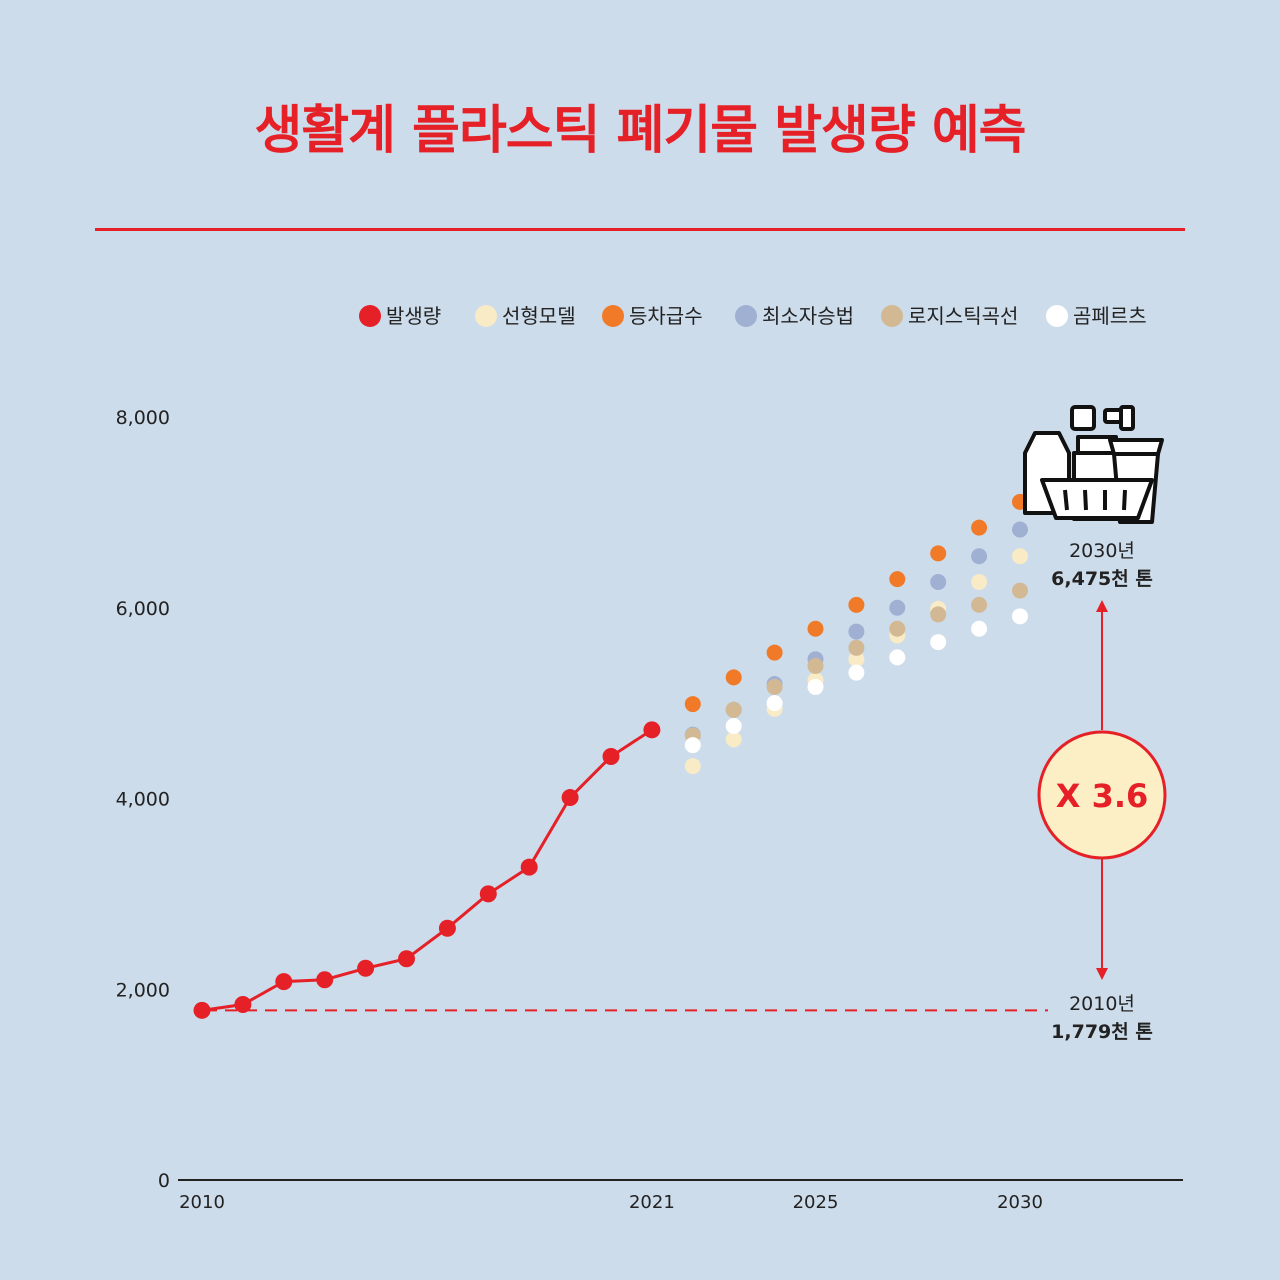  Describe the element at coordinates (1020, 1202) in the screenshot. I see `x-tick-label: 2030` at that location.